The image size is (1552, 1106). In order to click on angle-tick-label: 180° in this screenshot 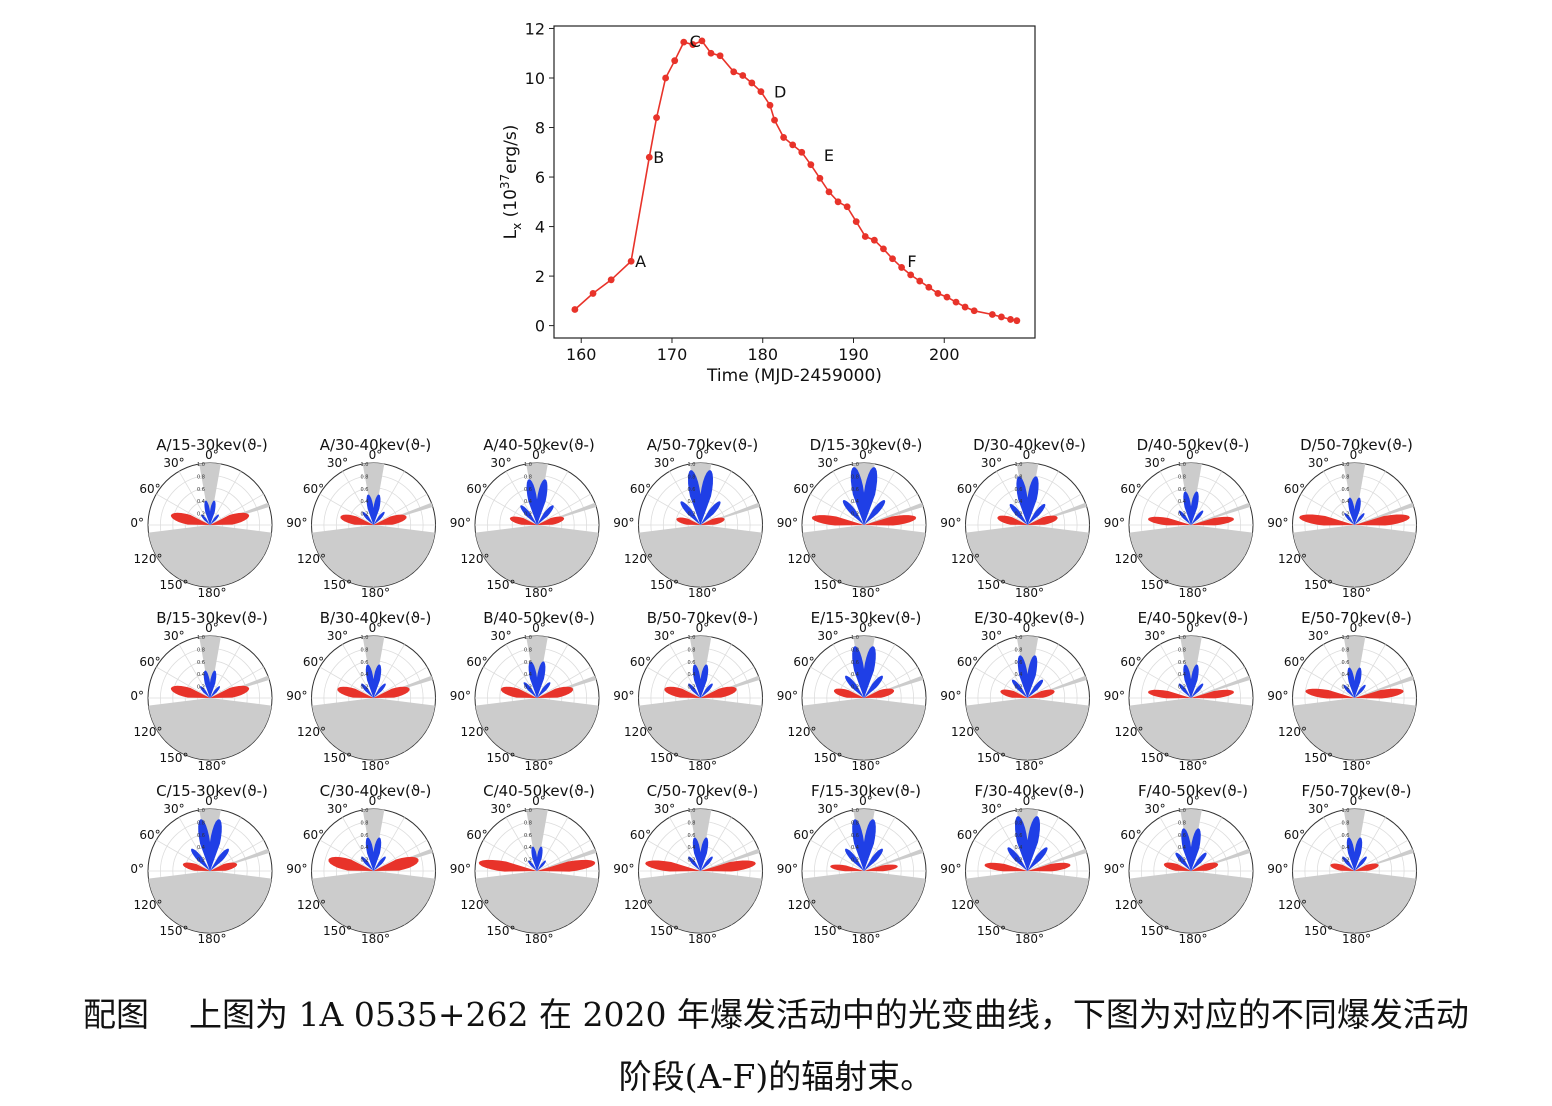, I will do `click(1193, 593)`.